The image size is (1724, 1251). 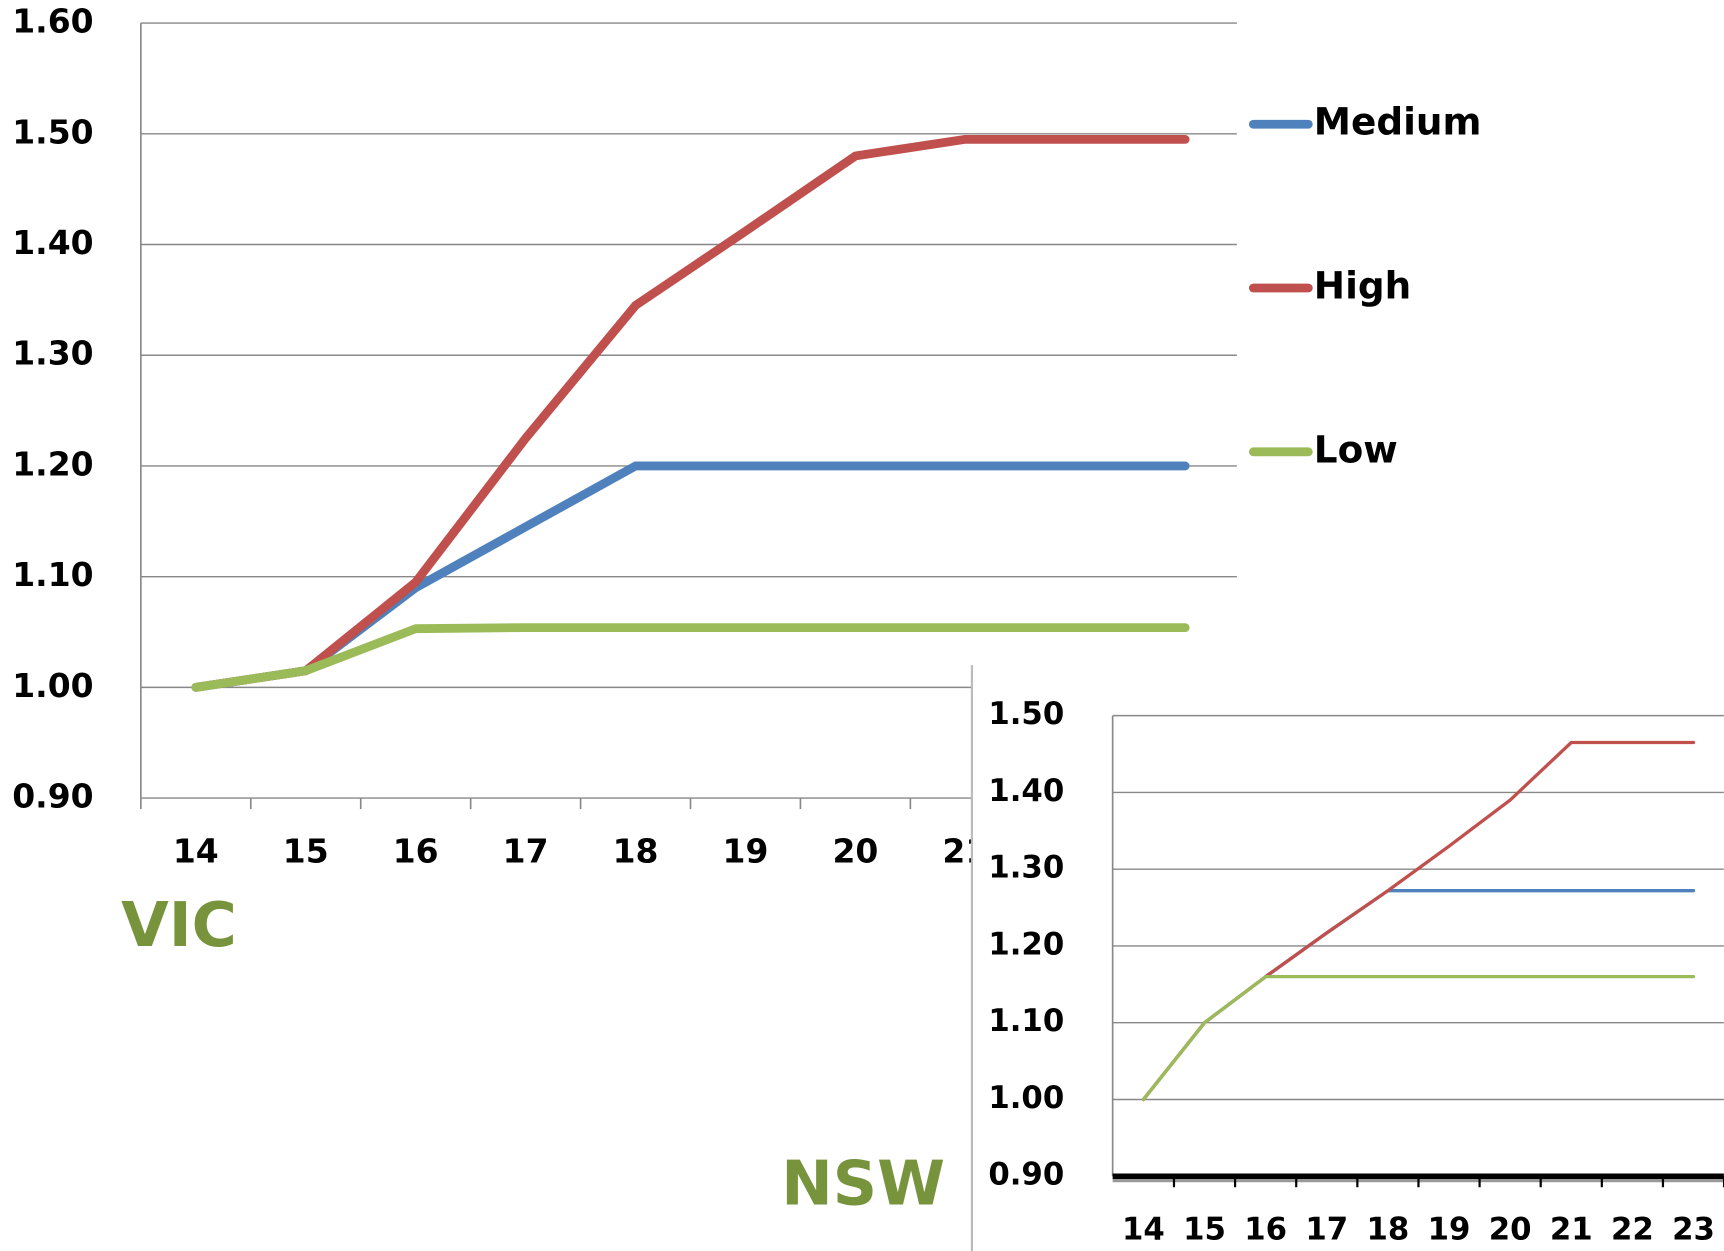 I want to click on x-tick-label: 22, so click(x=1632, y=1230).